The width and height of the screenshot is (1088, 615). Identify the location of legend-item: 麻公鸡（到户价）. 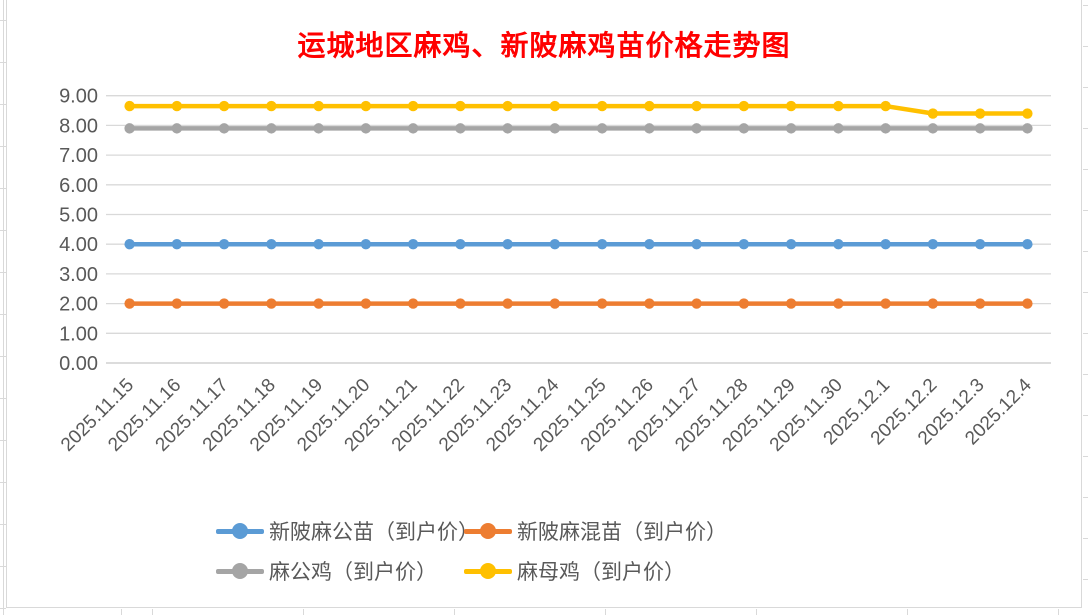
(326, 571).